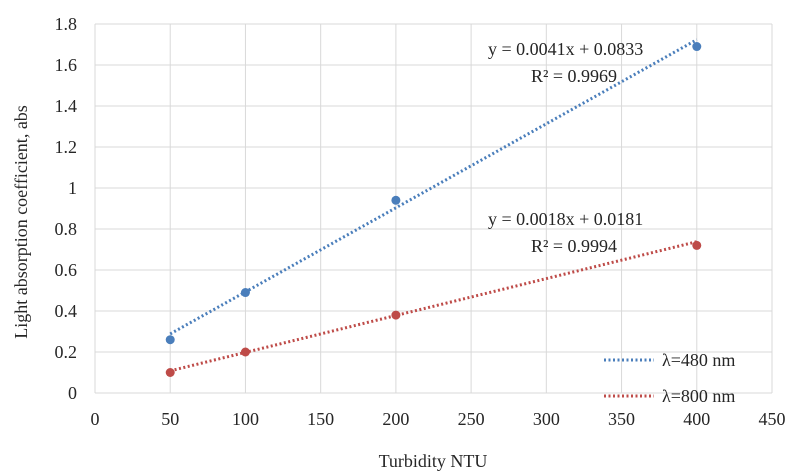  What do you see at coordinates (565, 219) in the screenshot?
I see `series-800-equation: y = 0.0018x + 0.0181` at bounding box center [565, 219].